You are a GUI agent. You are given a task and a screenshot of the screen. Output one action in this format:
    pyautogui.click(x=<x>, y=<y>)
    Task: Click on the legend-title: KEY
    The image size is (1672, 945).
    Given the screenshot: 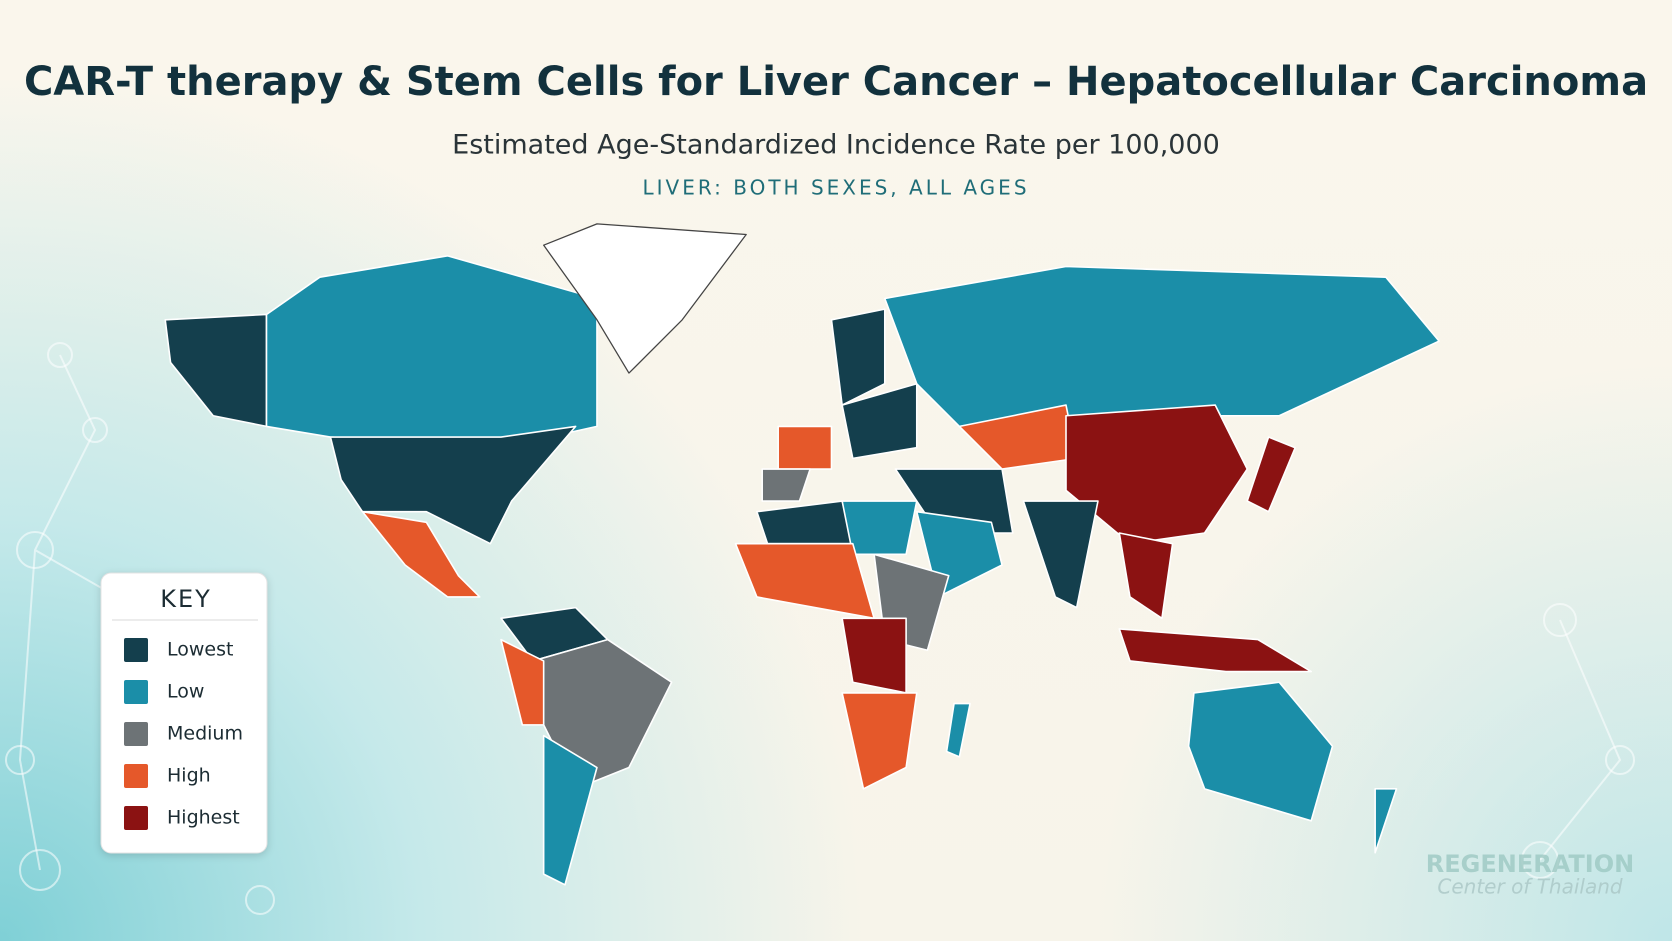 What is the action you would take?
    pyautogui.click(x=186, y=599)
    